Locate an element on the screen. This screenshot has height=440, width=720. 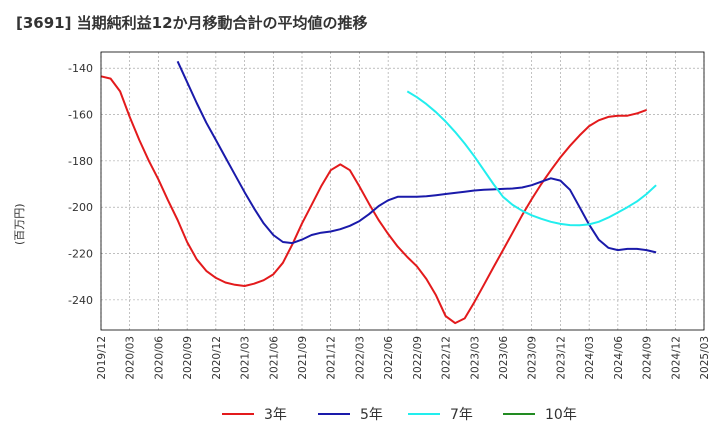
legend: 3年 5年 7年 10年 is located at coordinates (399, 415).